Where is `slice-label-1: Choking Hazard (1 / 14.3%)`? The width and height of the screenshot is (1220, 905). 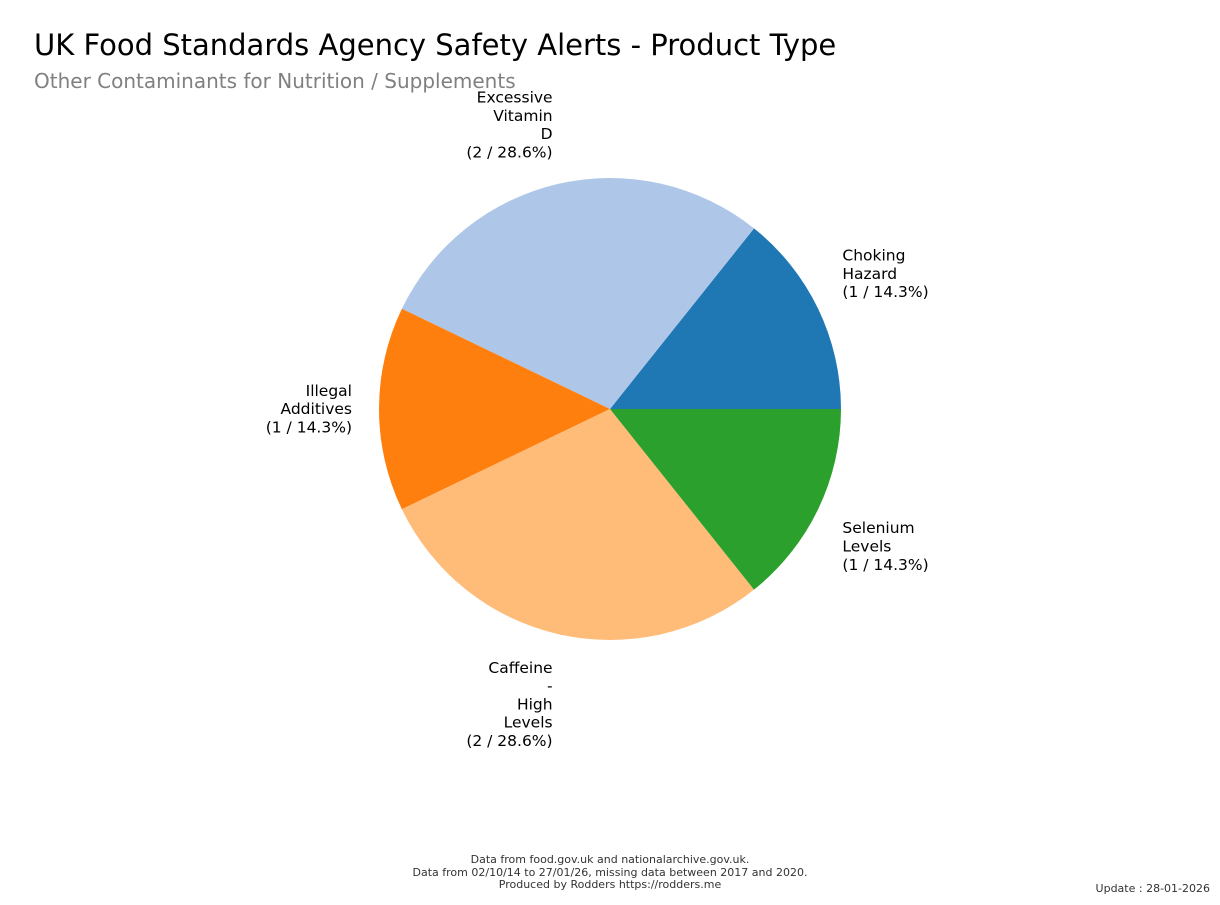 slice-label-1: Choking Hazard (1 / 14.3%) is located at coordinates (885, 274).